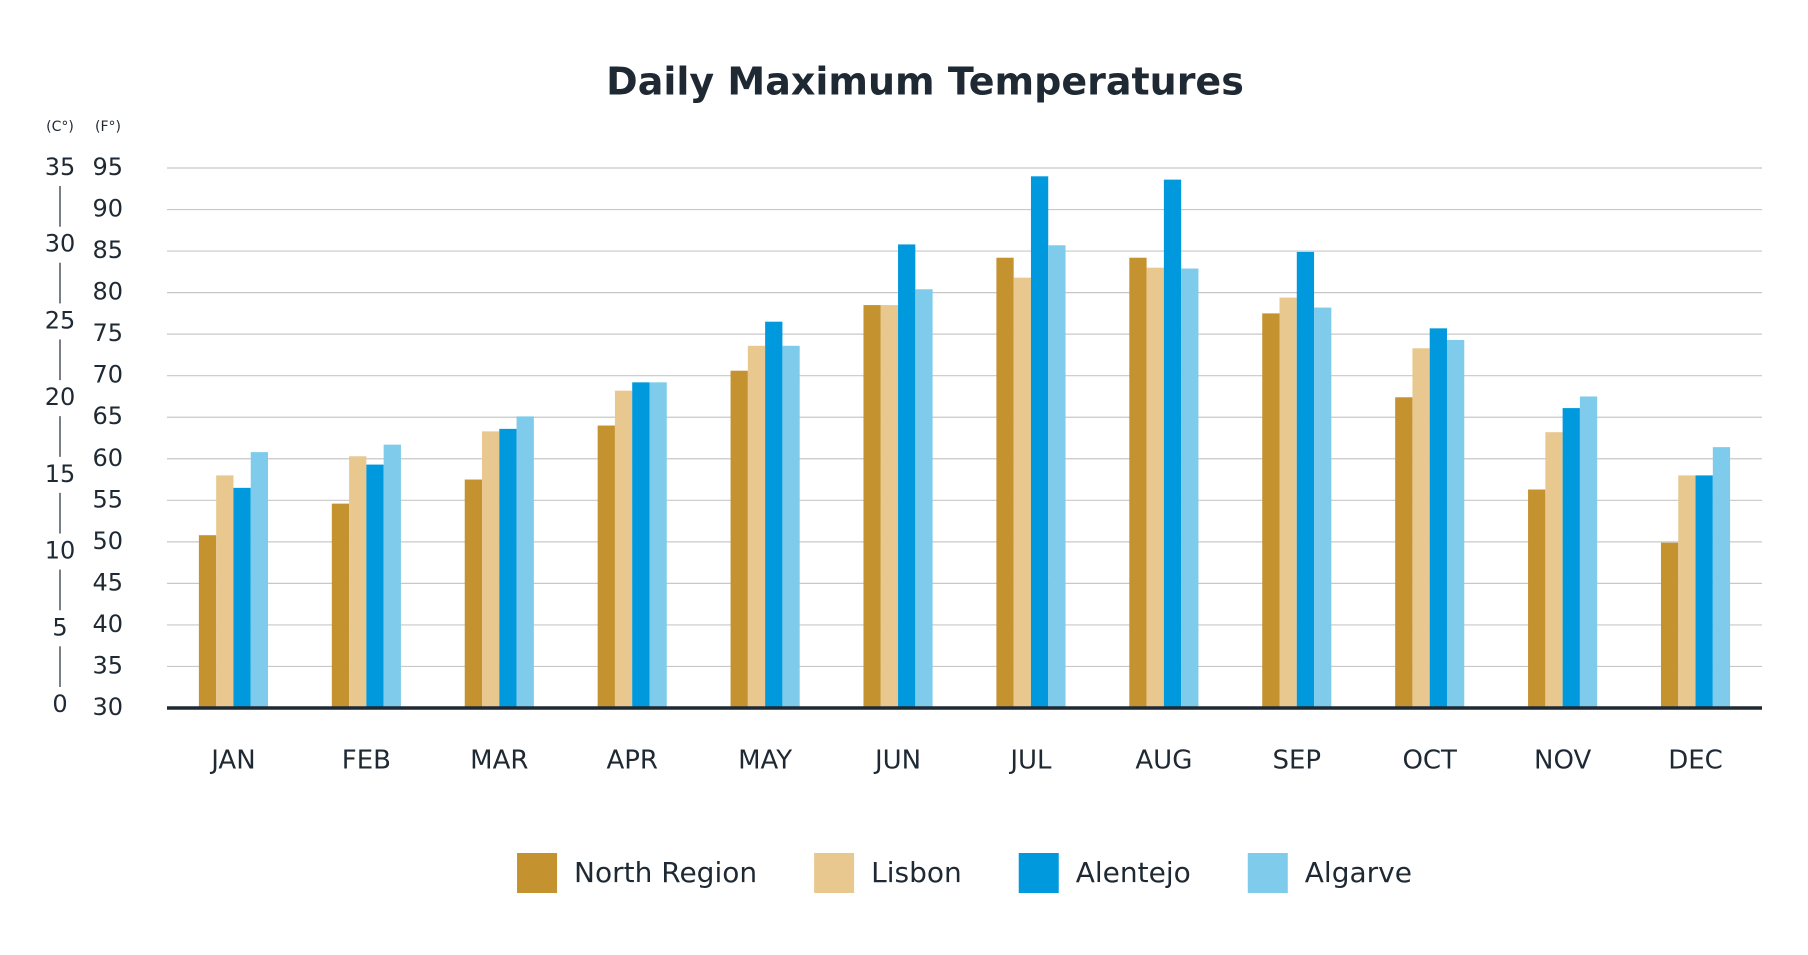 This screenshot has height=955, width=1808. I want to click on y2-tick-label: 30, so click(60, 244).